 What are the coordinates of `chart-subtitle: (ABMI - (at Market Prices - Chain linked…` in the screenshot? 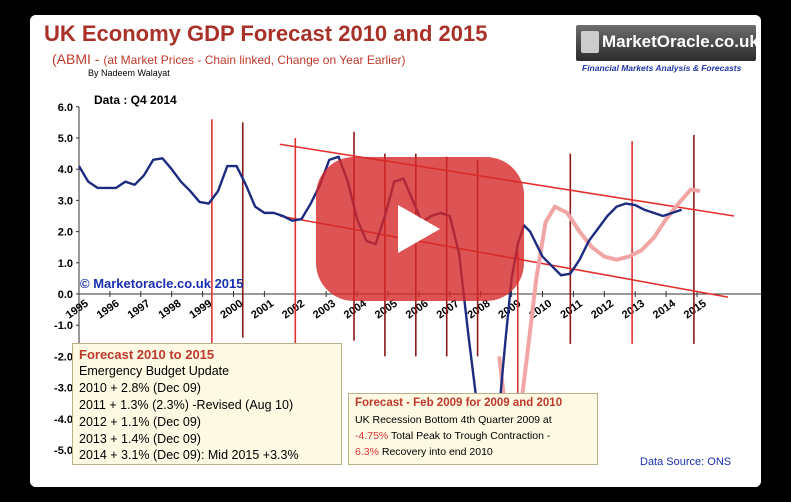 It's located at (229, 59).